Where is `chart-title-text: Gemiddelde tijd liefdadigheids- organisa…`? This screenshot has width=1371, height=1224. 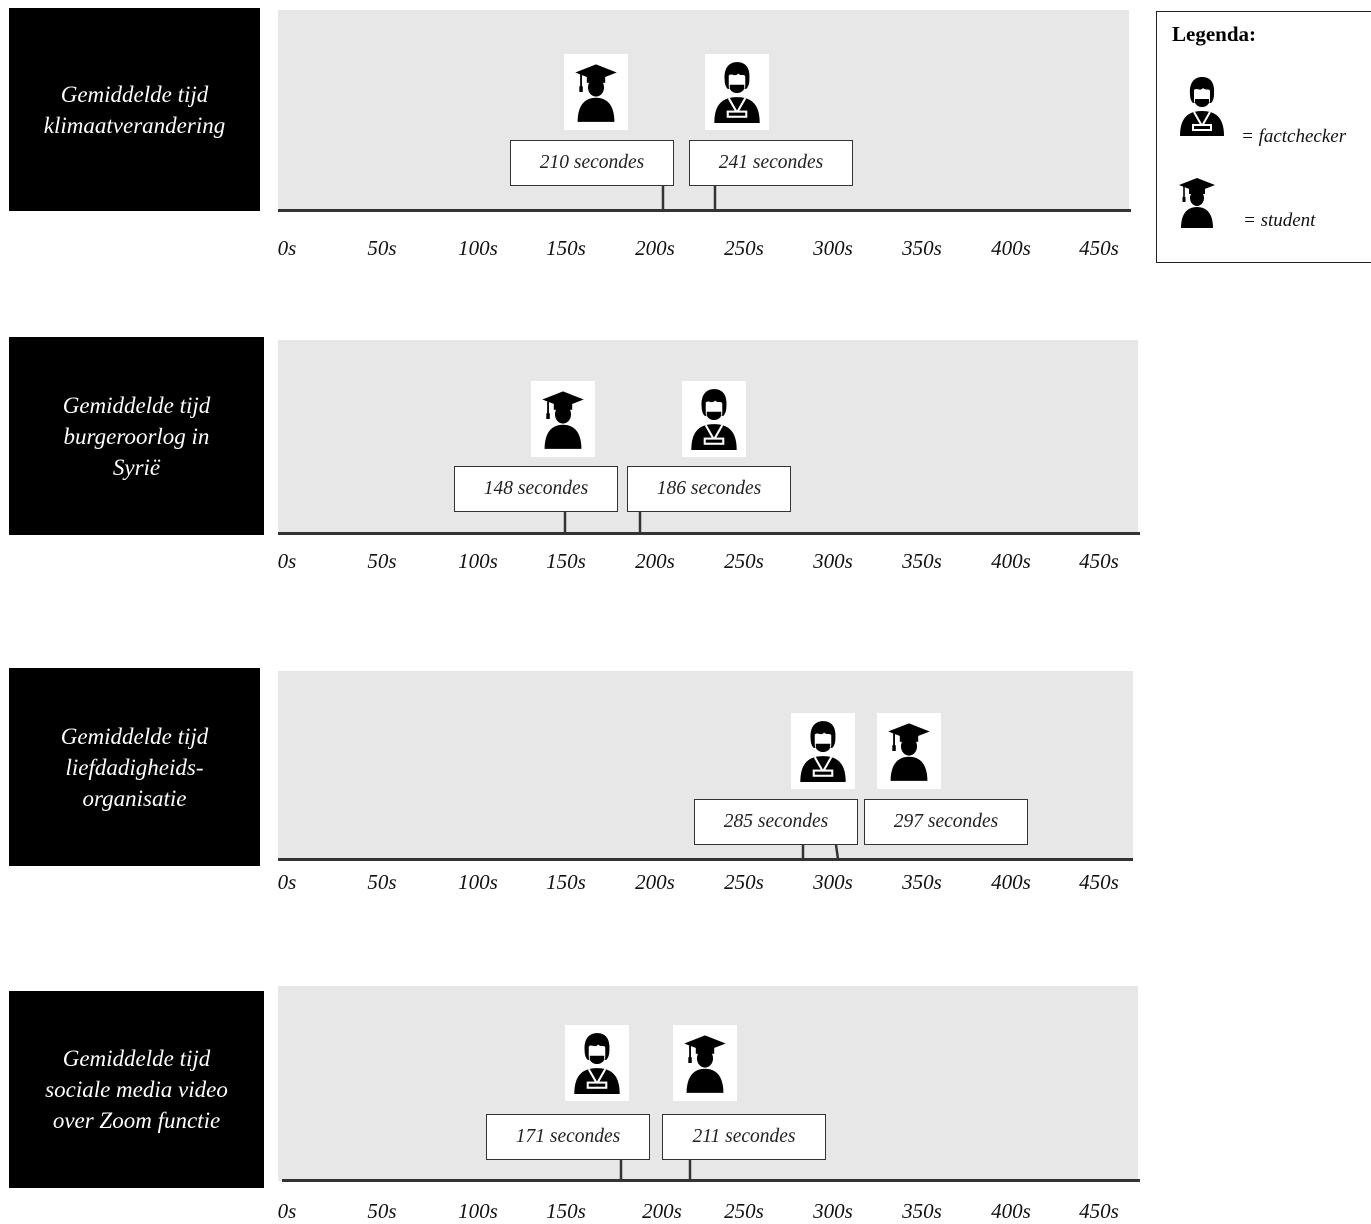 chart-title-text: Gemiddelde tijd liefdadigheids- organisa… is located at coordinates (134, 767).